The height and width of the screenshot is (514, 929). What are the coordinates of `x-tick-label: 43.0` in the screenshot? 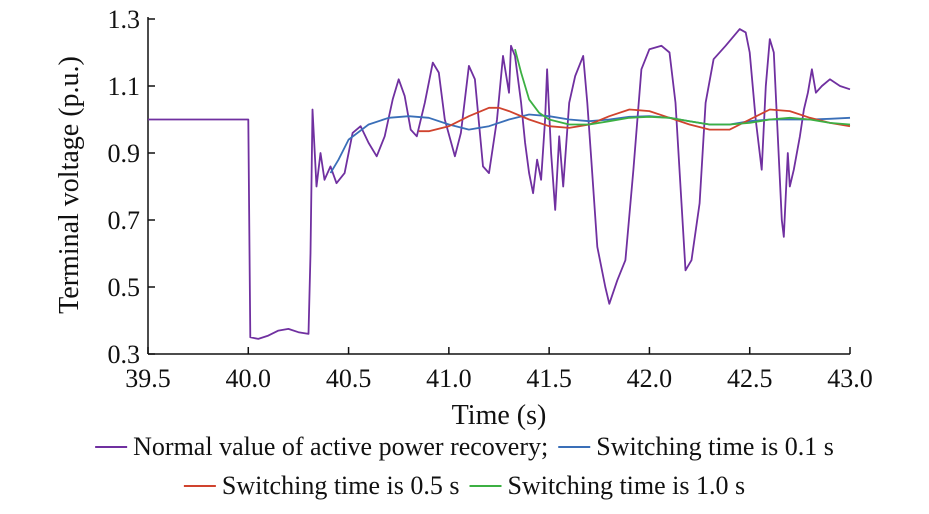 It's located at (850, 378).